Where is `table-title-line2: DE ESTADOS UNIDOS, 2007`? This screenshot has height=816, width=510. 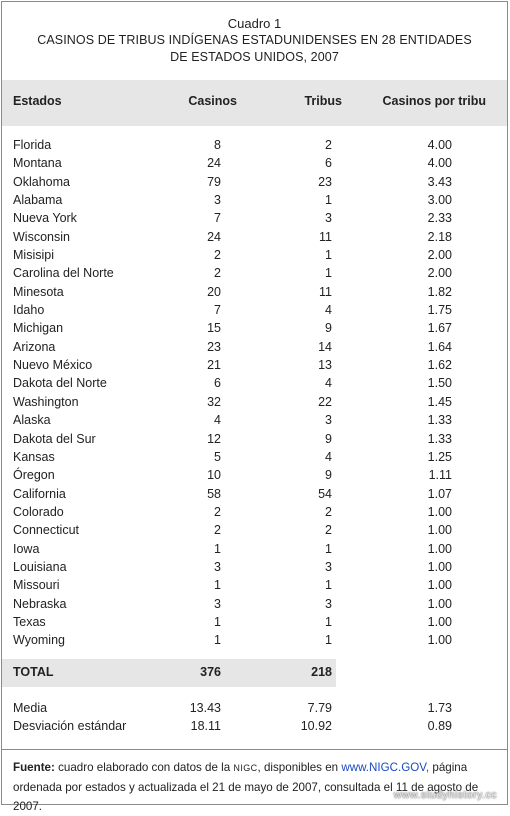
table-title-line2: DE ESTADOS UNIDOS, 2007 is located at coordinates (254, 57).